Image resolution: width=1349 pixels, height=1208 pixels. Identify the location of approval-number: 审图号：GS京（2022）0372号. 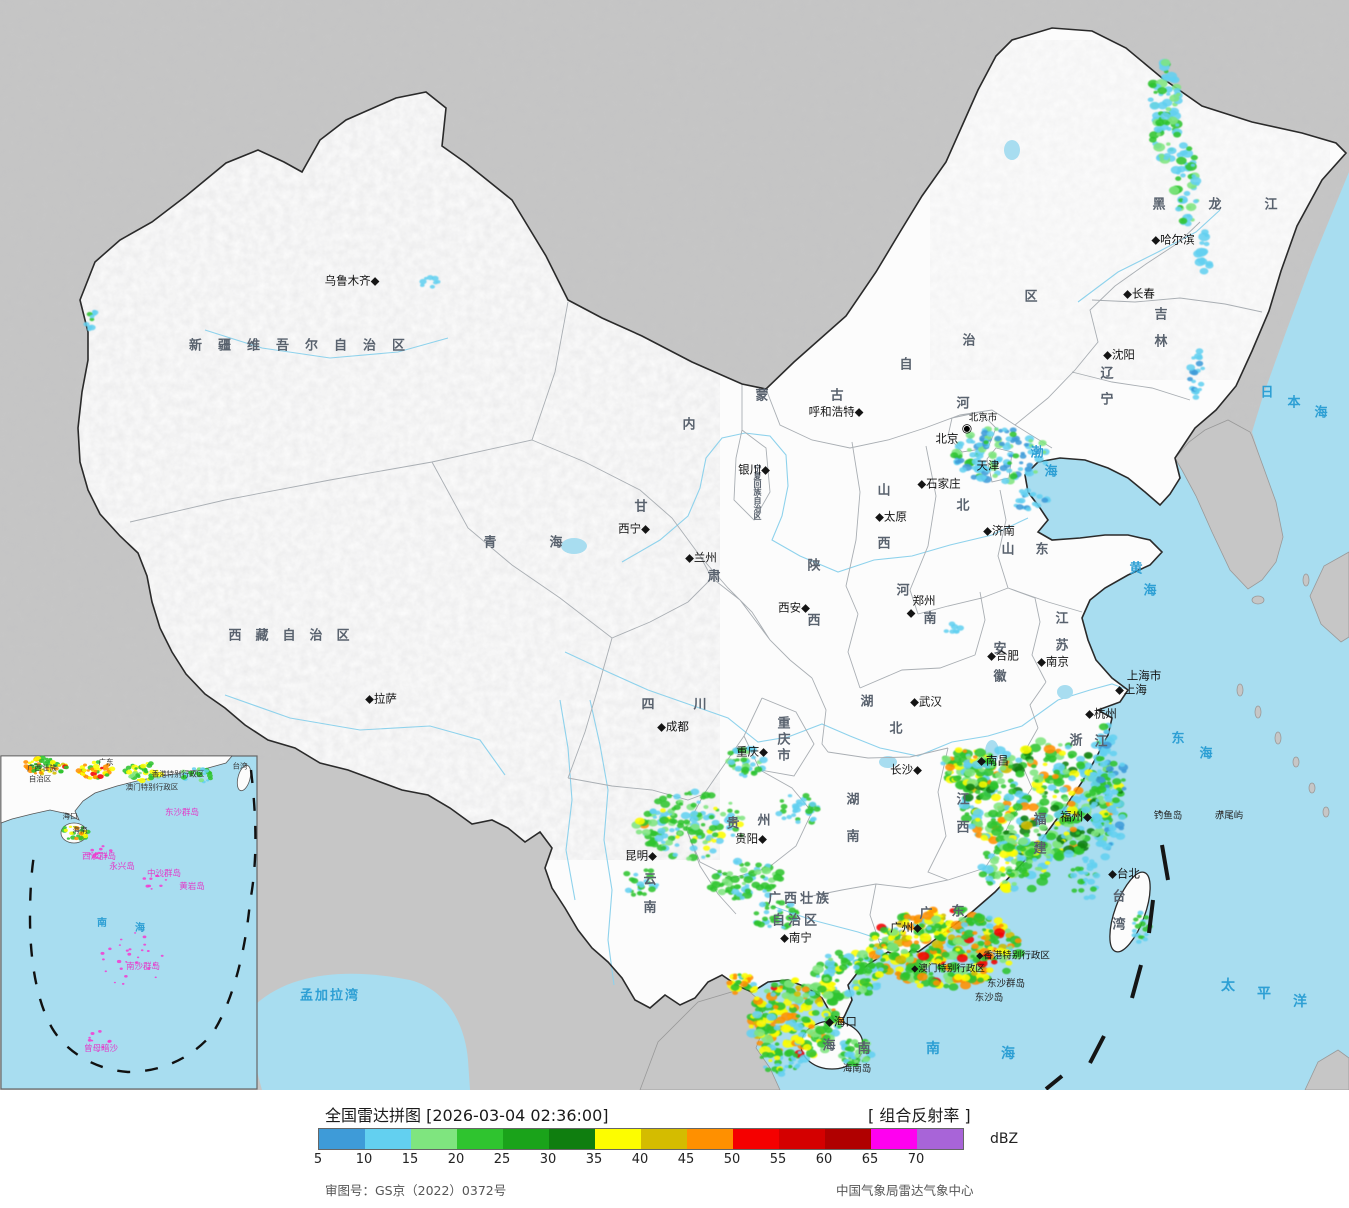
(416, 1190).